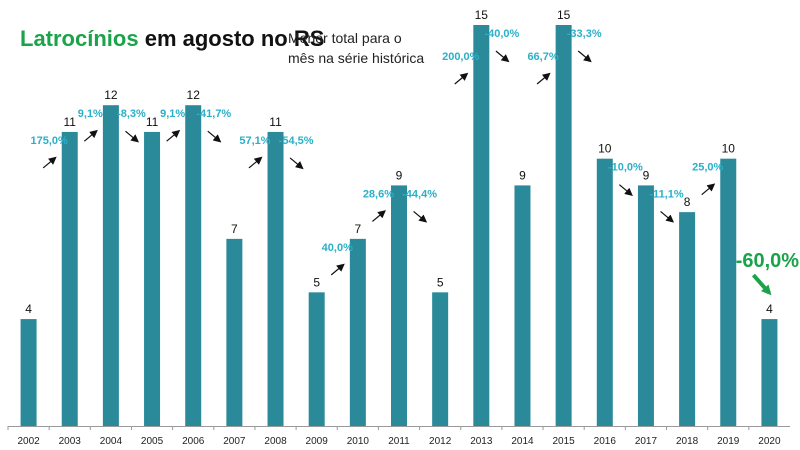 The image size is (800, 450). Describe the element at coordinates (687, 202) in the screenshot. I see `value-label-2018: 8` at that location.